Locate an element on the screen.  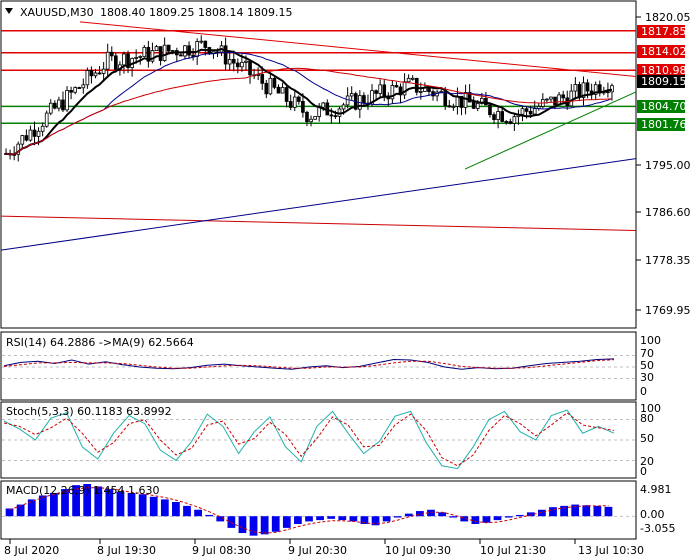
macd-signal-line is located at coordinates (309, 510).